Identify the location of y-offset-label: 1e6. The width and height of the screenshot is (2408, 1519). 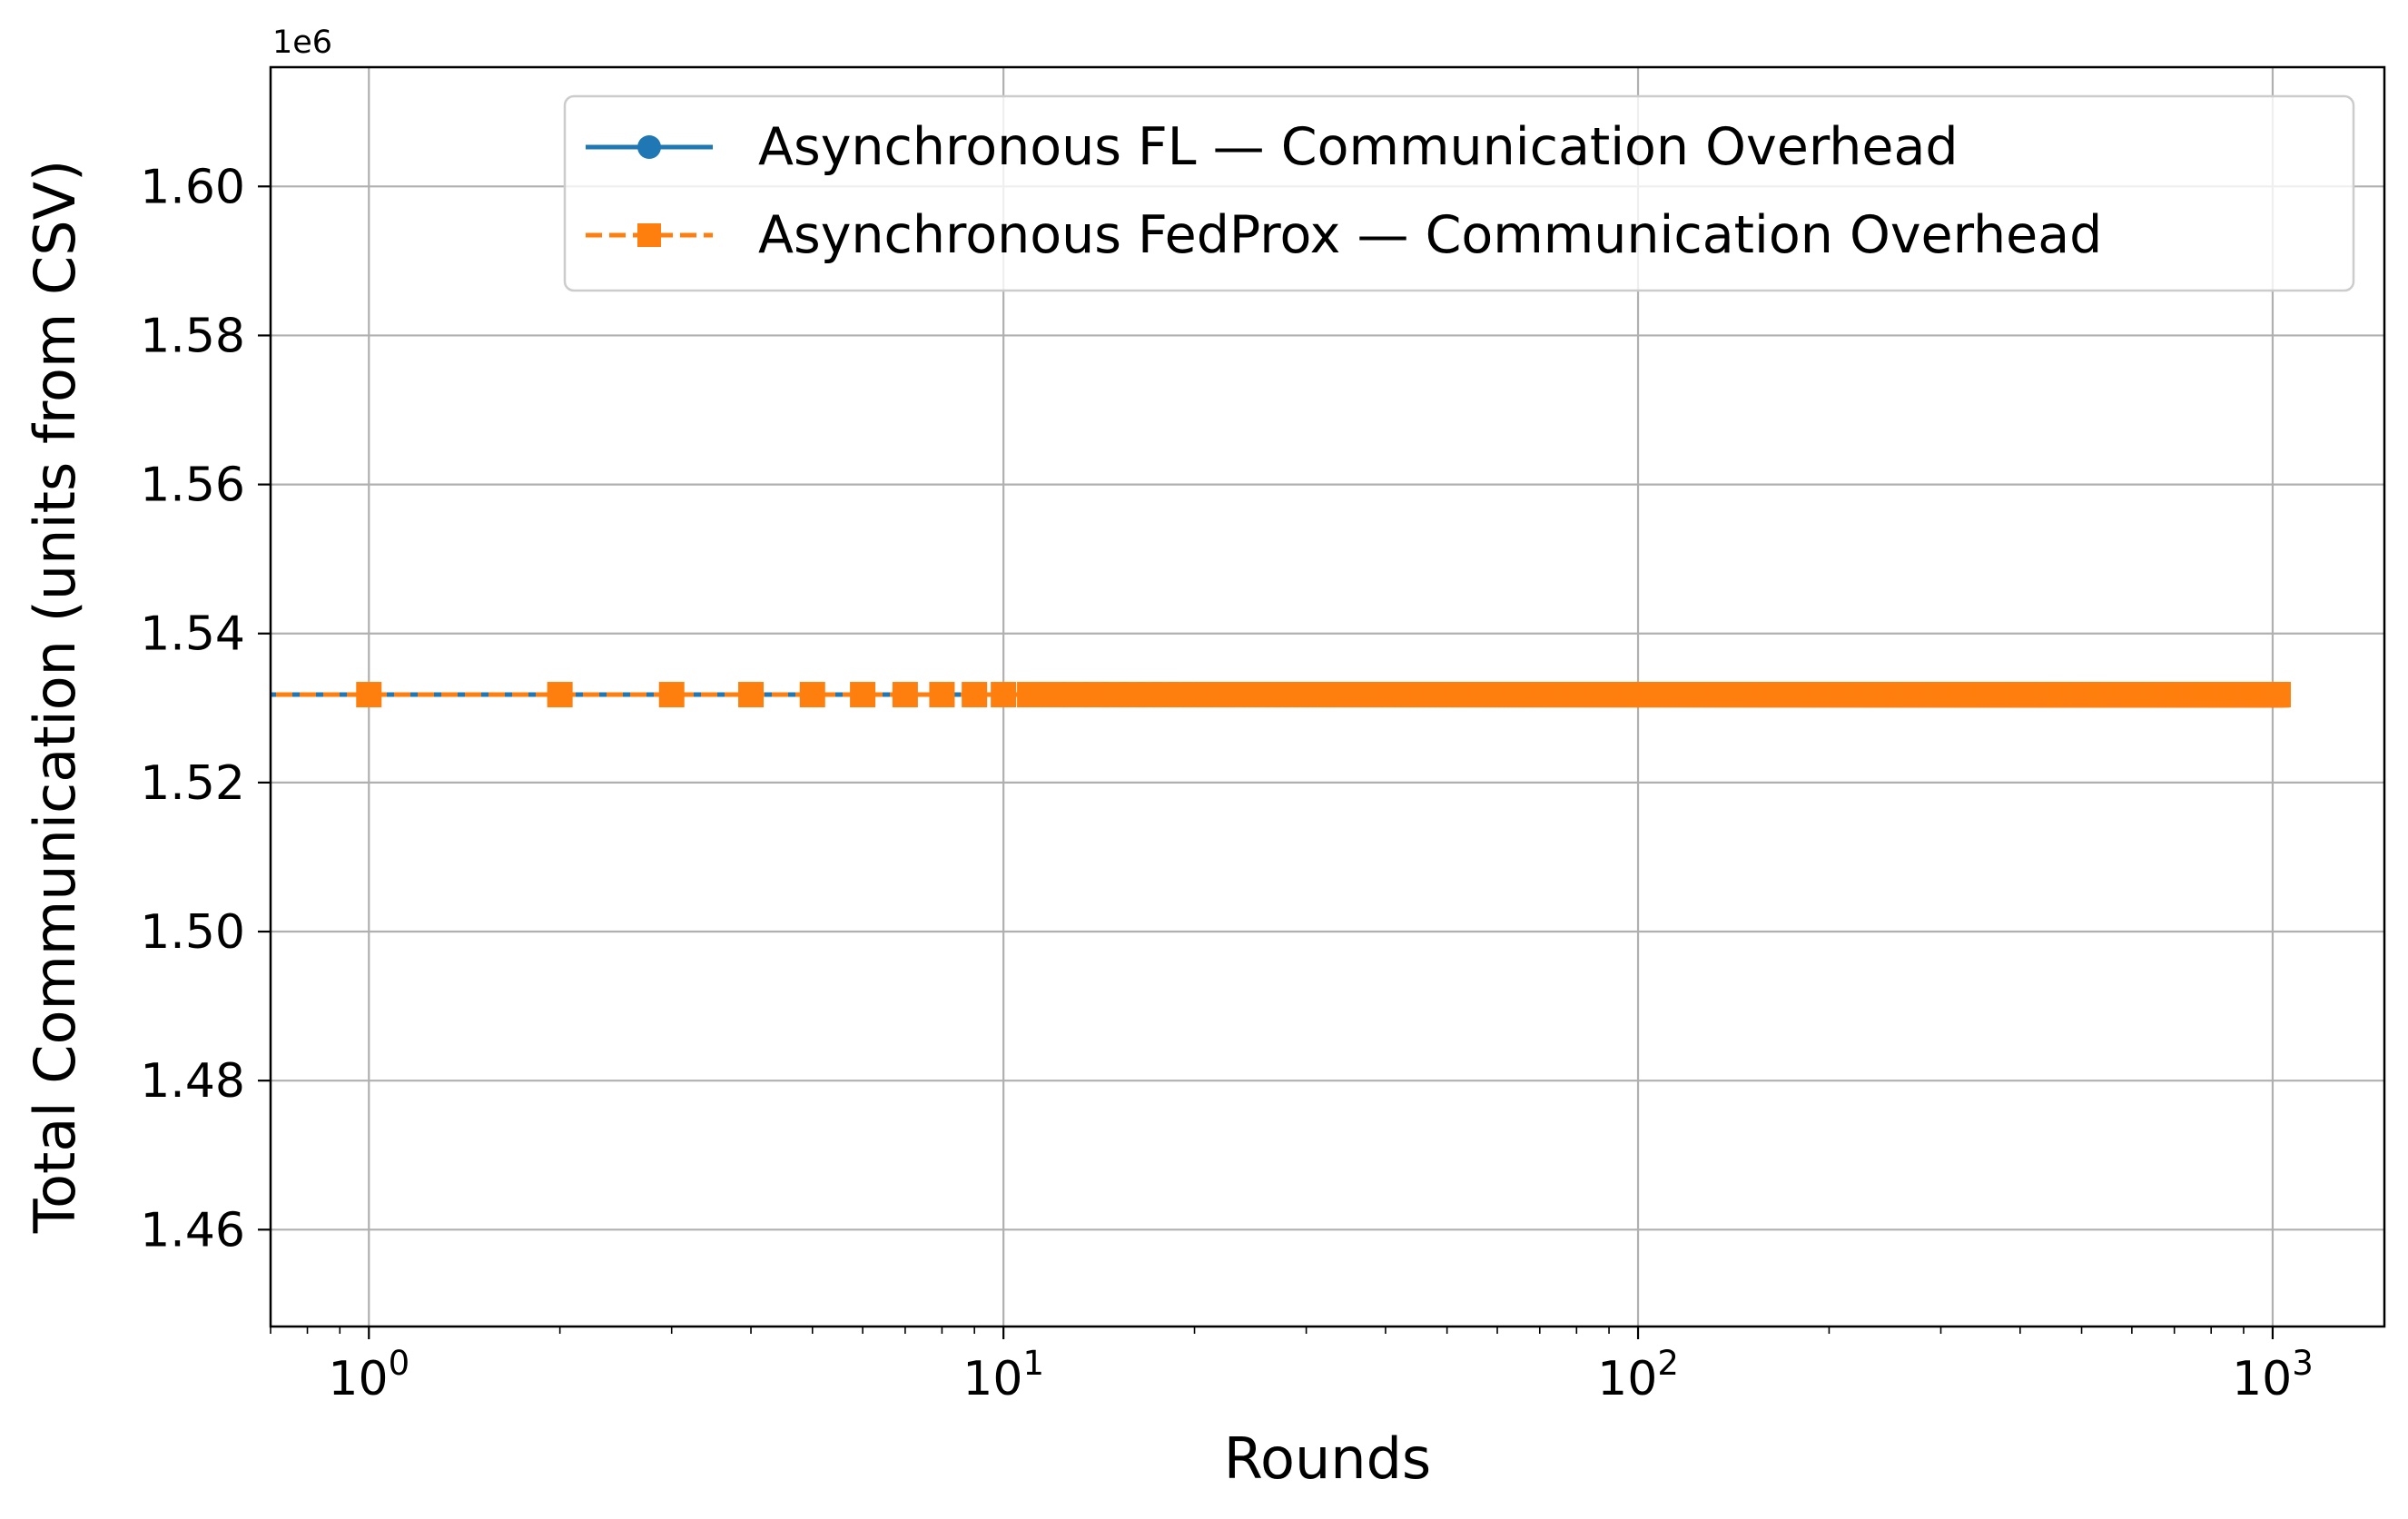
(302, 43).